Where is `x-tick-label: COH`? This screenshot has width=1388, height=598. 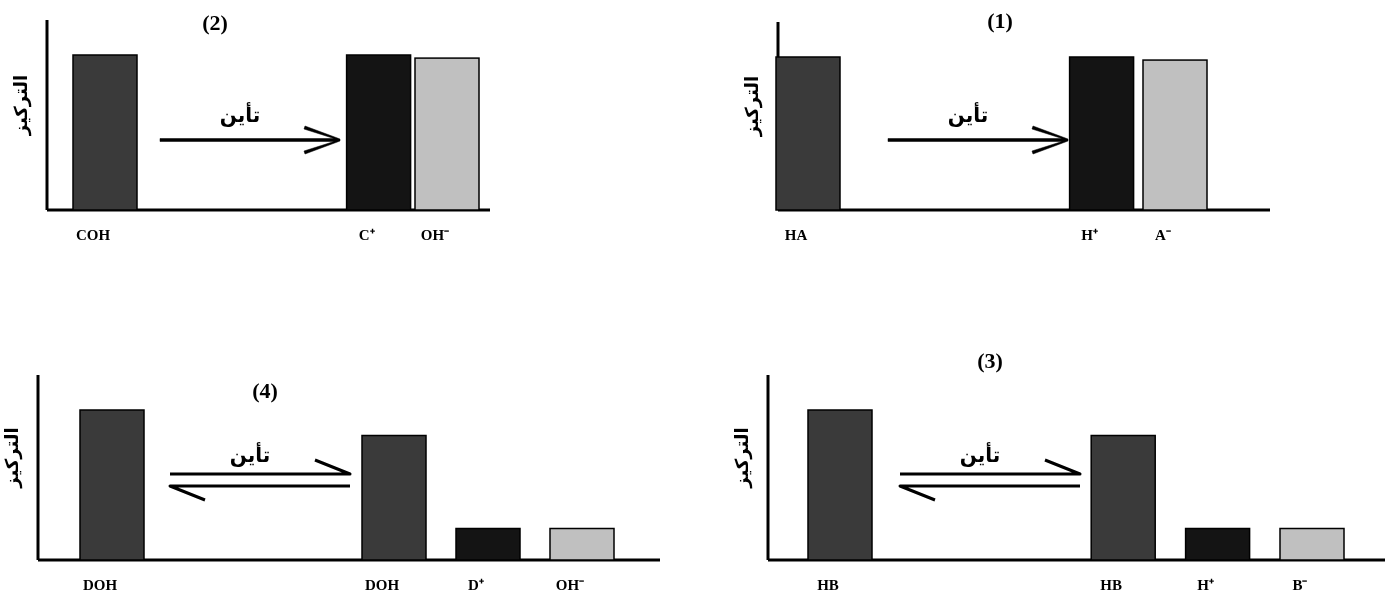 x-tick-label: COH is located at coordinates (93, 235).